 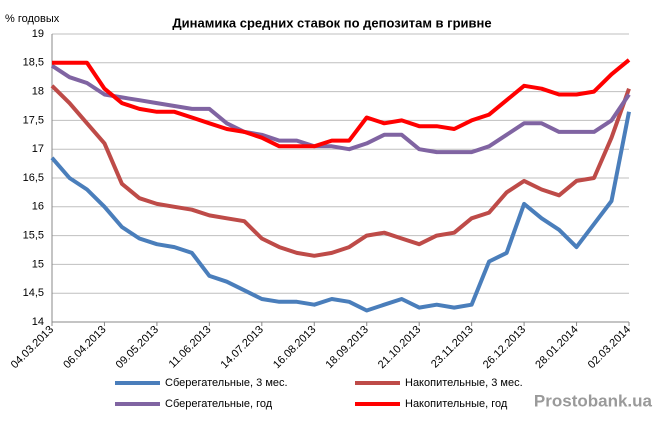 I want to click on legend-label: Сберегательные, 3 мес., so click(x=226, y=383).